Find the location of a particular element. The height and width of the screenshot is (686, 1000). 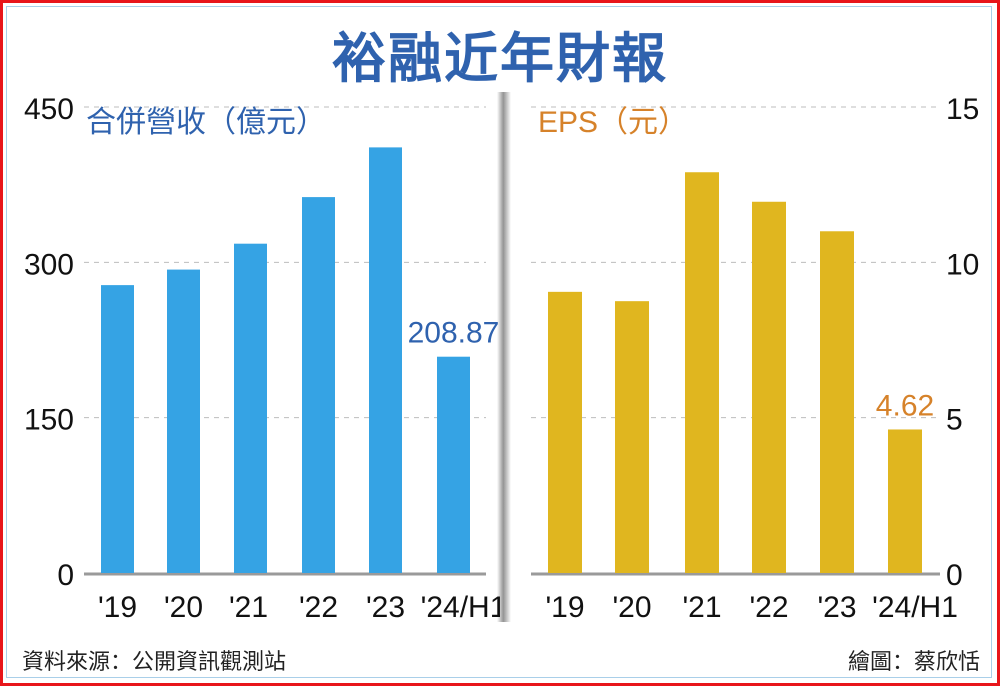

credit-note: 繪圖：蔡欣恬 is located at coordinates (913, 662).